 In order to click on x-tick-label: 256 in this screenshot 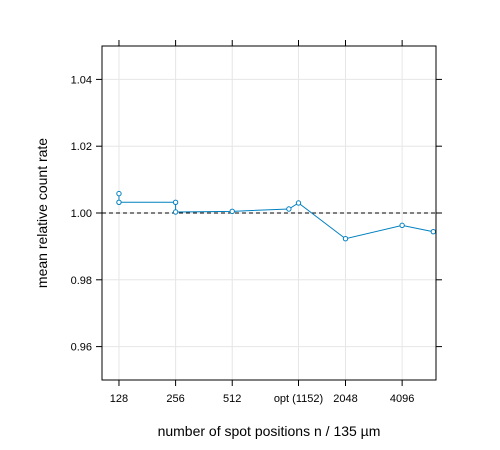, I will do `click(175, 399)`.